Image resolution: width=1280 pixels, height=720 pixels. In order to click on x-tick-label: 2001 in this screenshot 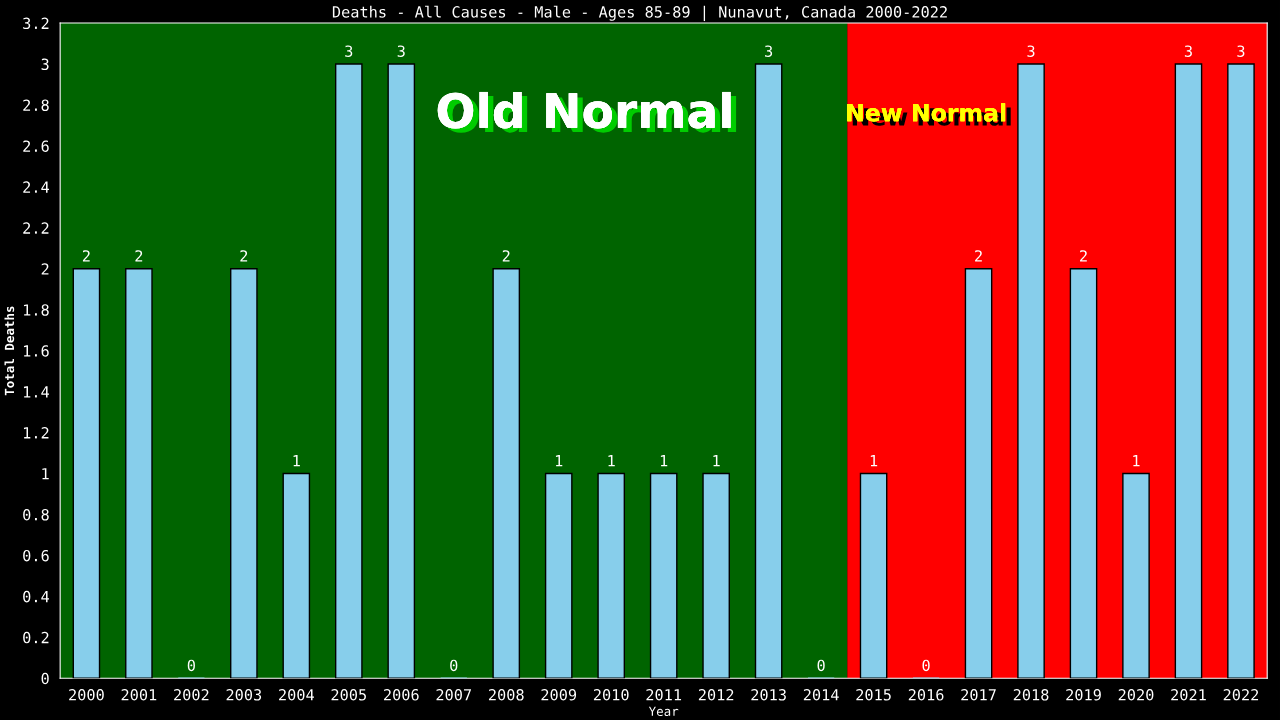, I will do `click(139, 695)`.